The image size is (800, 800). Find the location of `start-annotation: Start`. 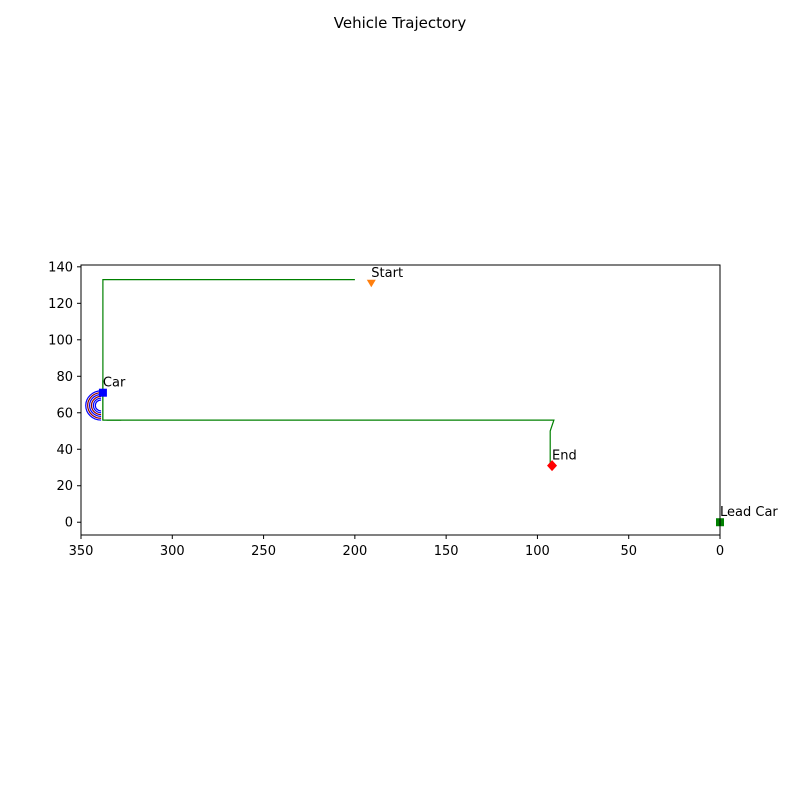

start-annotation: Start is located at coordinates (387, 273).